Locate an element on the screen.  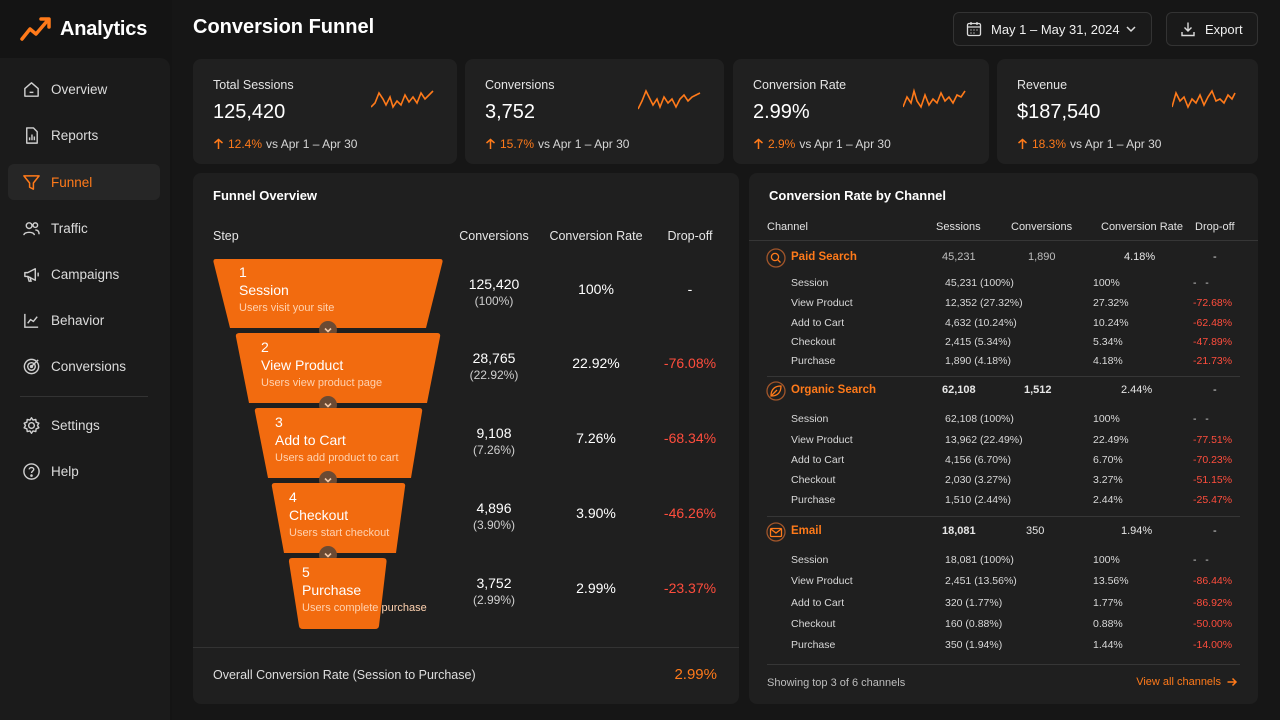
funnel-conversions-cell: 9,108 (7.26%) is located at coordinates (494, 441).